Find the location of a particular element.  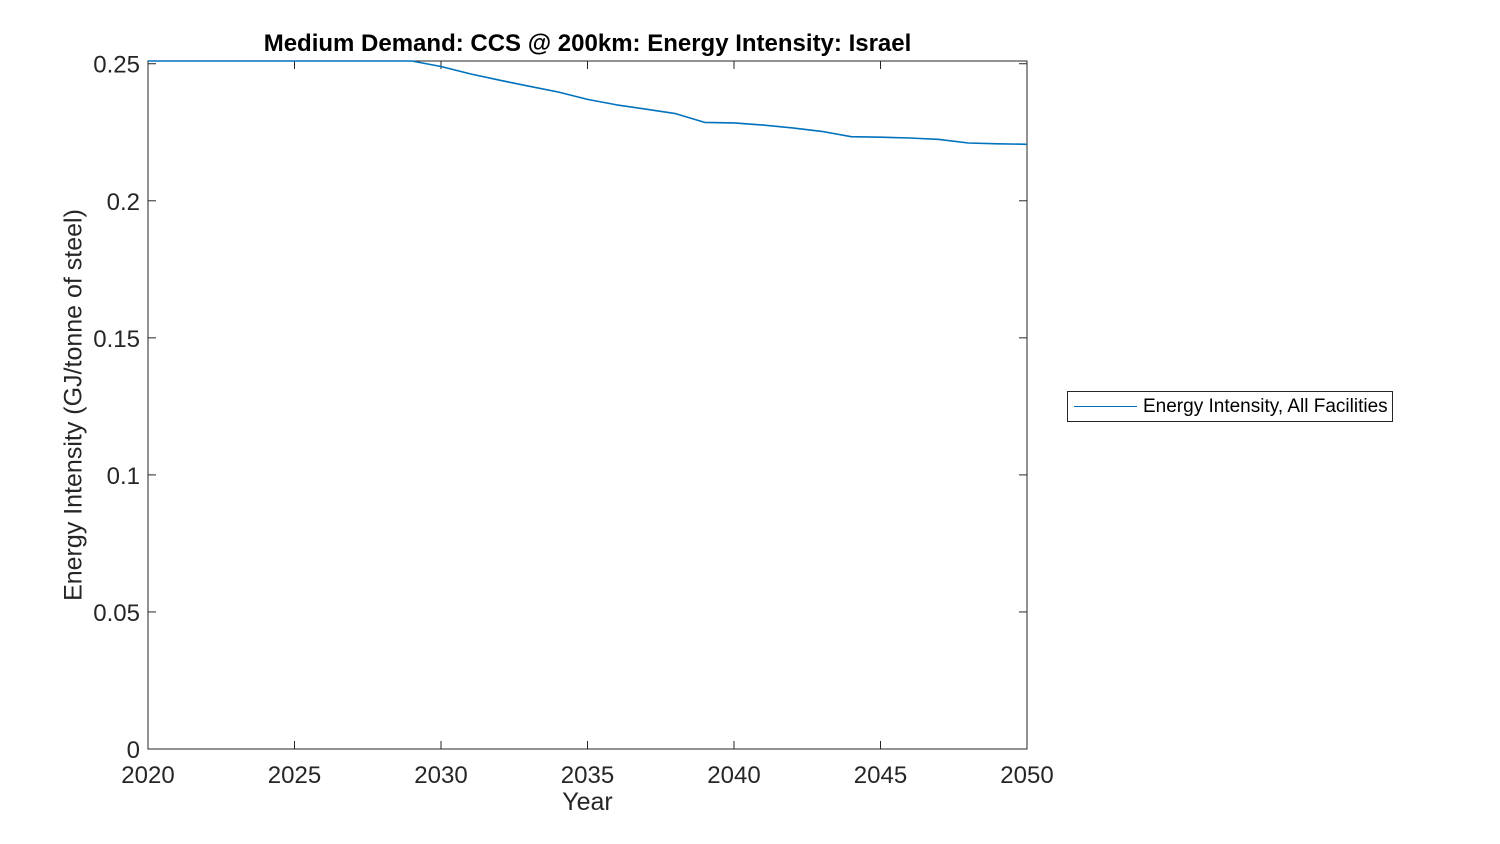

x-axis-label: Year is located at coordinates (587, 802).